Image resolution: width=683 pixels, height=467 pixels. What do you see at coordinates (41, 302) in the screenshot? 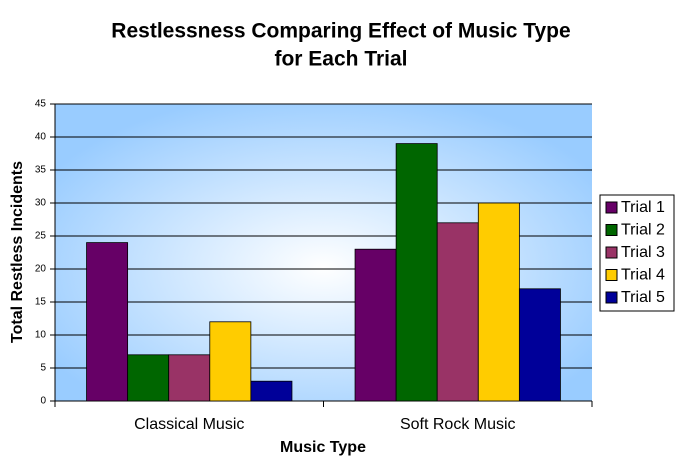
I see `y-tick-label: 15` at bounding box center [41, 302].